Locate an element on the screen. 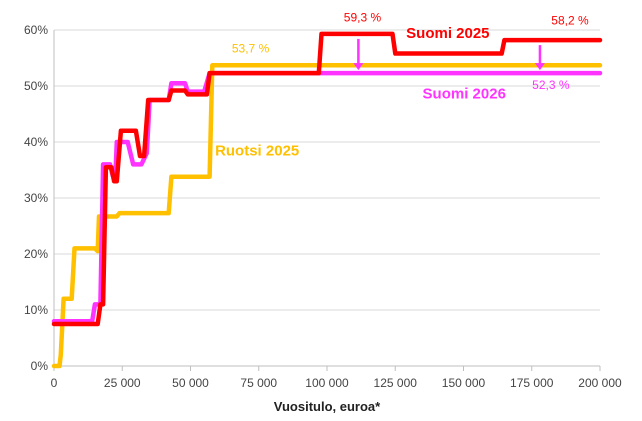 This screenshot has width=642, height=421. series-label-suomi-2025: Suomi 2025 is located at coordinates (447, 33).